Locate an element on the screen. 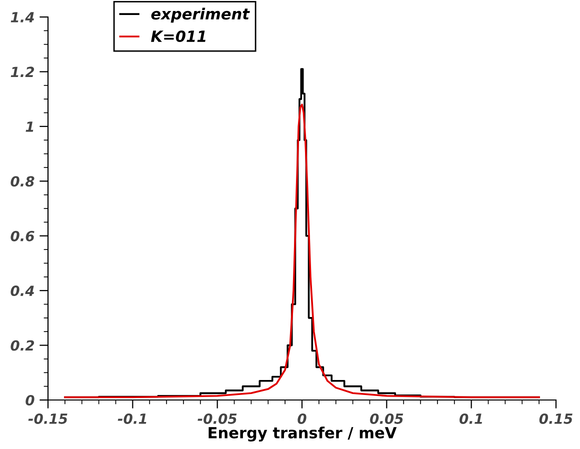 This screenshot has width=580, height=449. x-tick-label: 0.05 is located at coordinates (387, 418).